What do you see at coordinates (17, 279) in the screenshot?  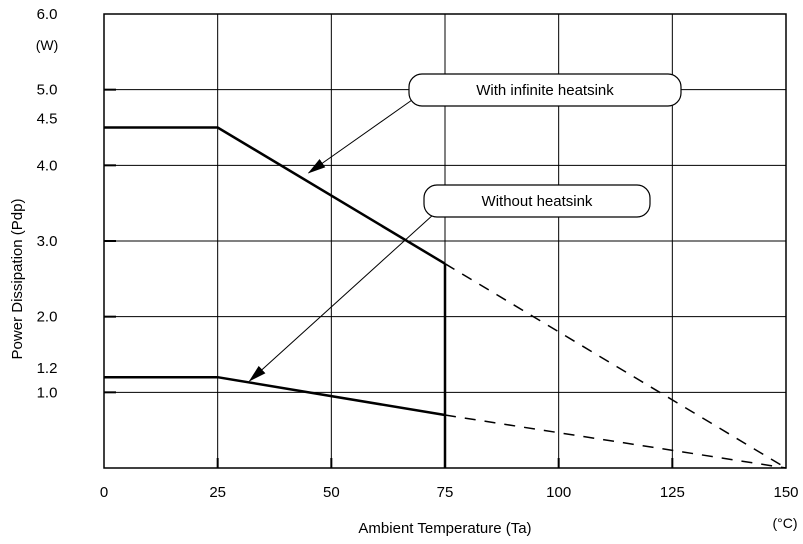 I see `y-axis-label: Power Dissipation (Pdp)` at bounding box center [17, 279].